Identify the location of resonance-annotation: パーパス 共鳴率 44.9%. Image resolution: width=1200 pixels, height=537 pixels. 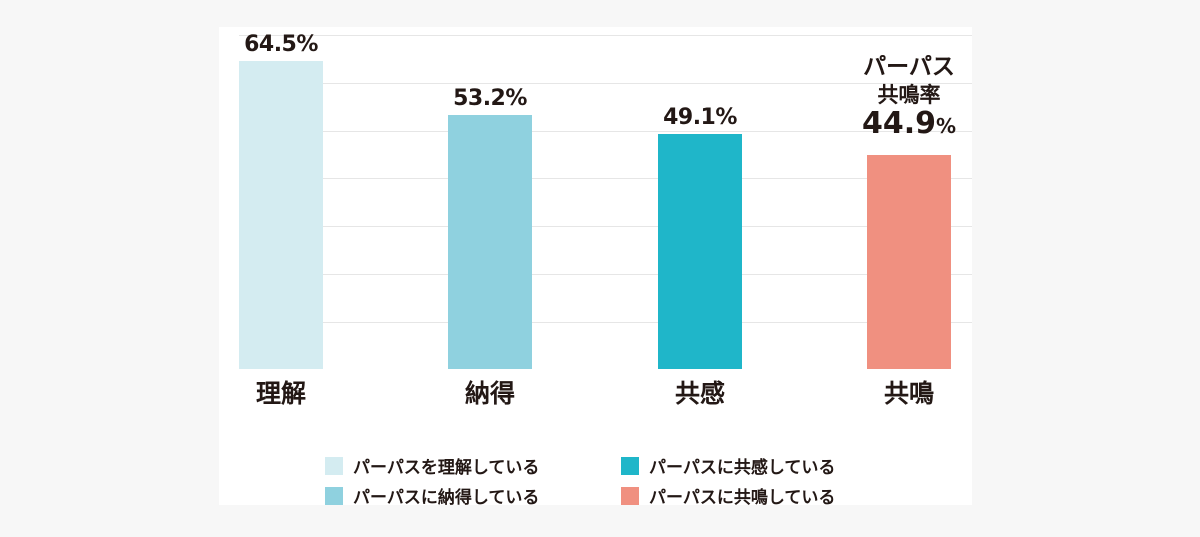
(909, 97).